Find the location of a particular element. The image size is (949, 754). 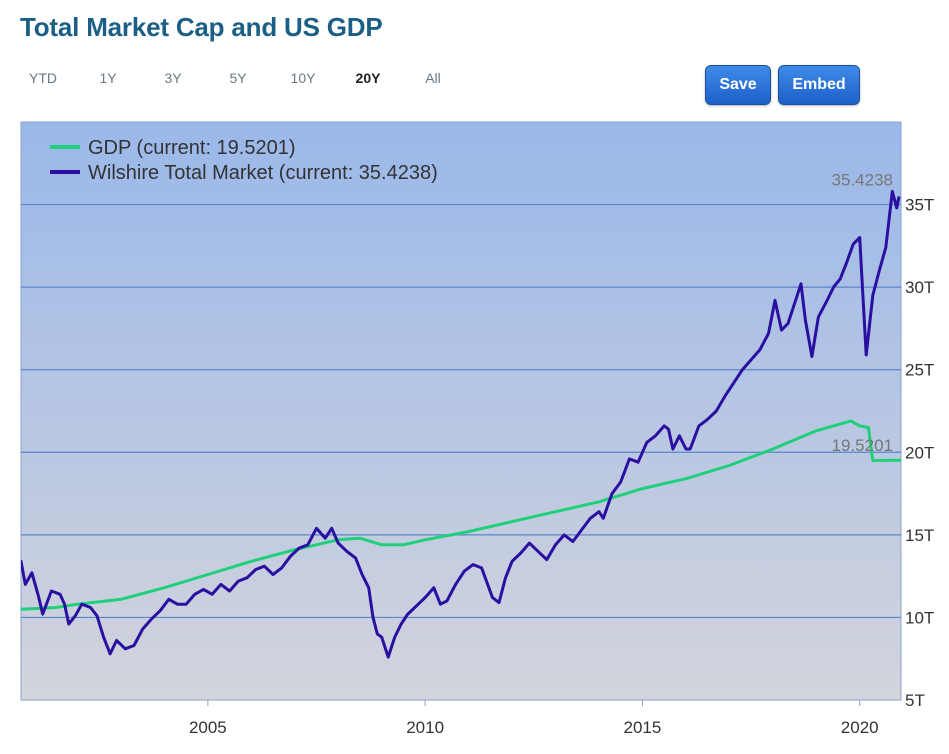

wilshire-end-label: 35.4238 is located at coordinates (862, 180).